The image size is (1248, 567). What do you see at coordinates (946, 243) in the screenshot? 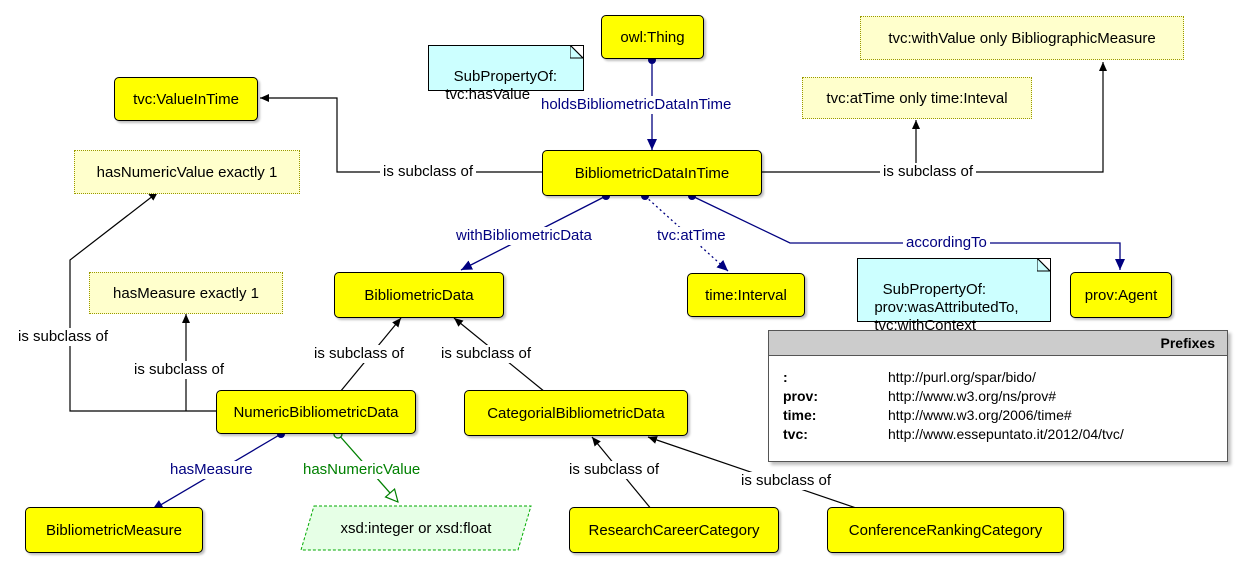
I see `label-according-to: accordingTo` at bounding box center [946, 243].